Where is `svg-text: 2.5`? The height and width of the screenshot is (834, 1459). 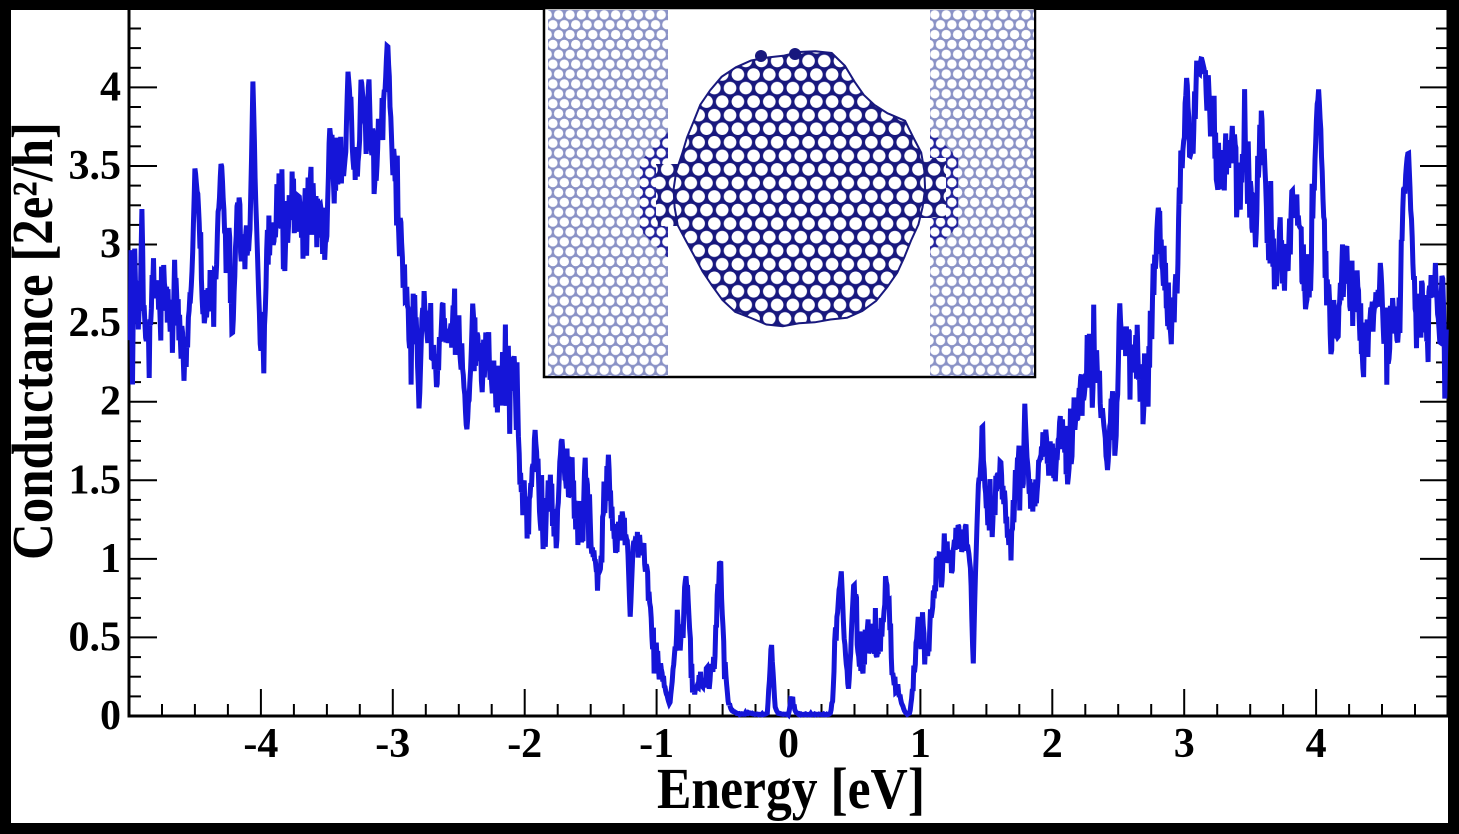 svg-text: 2.5 is located at coordinates (95, 323).